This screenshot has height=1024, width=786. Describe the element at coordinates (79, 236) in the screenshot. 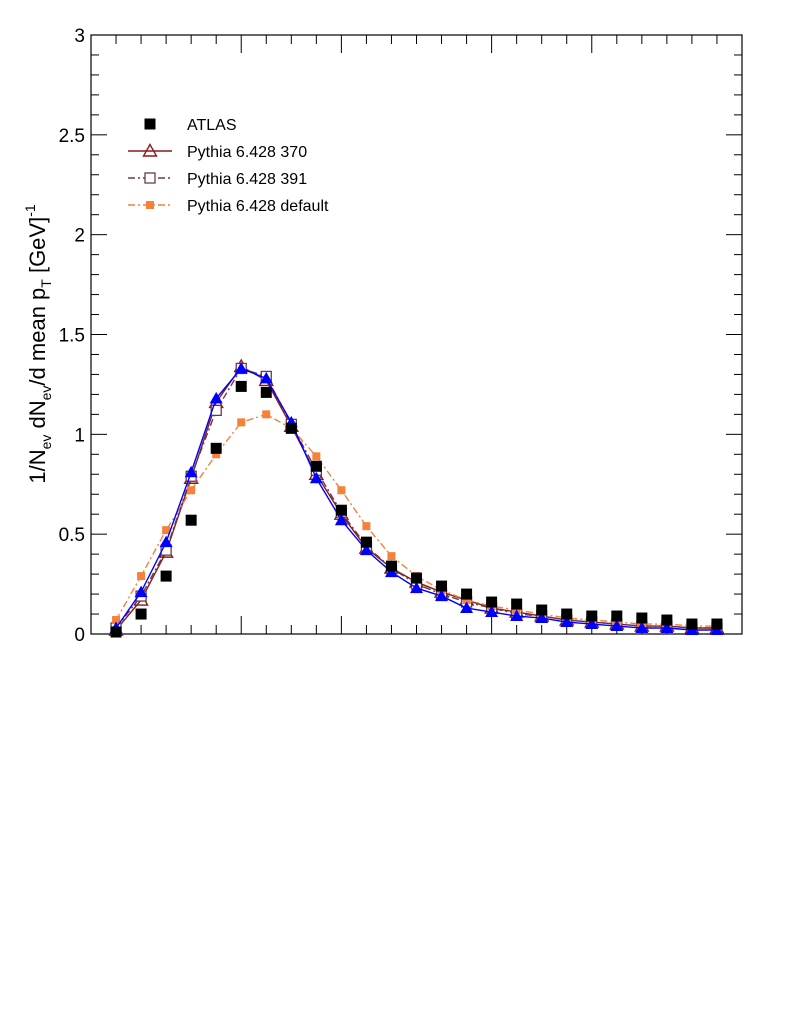

I see `y-tick-label: 2` at that location.